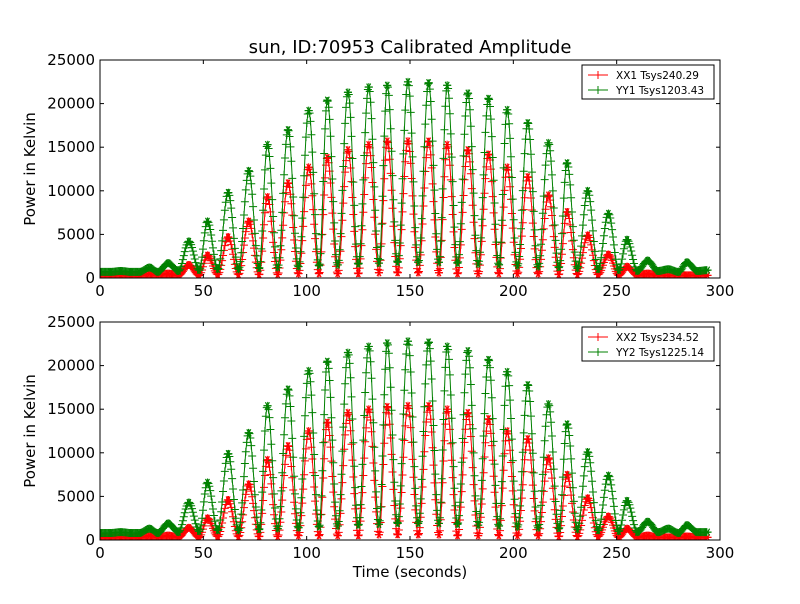 The width and height of the screenshot is (800, 604). Describe the element at coordinates (598, 337) in the screenshot. I see `legend-marker` at that location.